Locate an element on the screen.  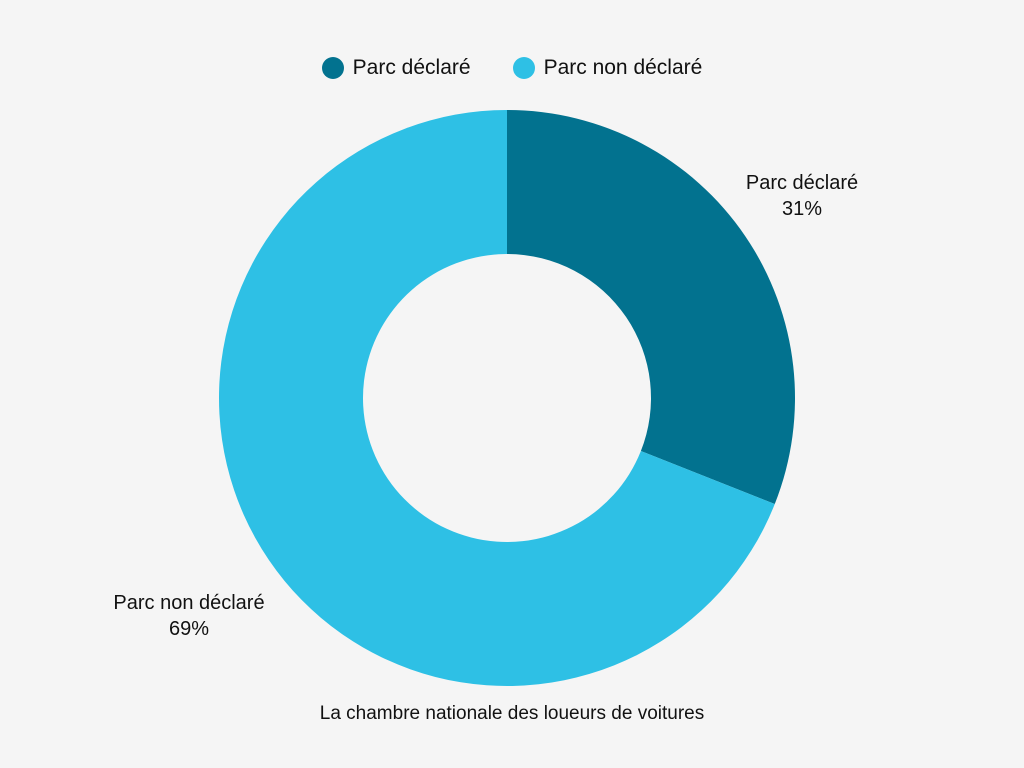
legend-item-parc-non-declare: Parc non déclaré is located at coordinates (607, 68).